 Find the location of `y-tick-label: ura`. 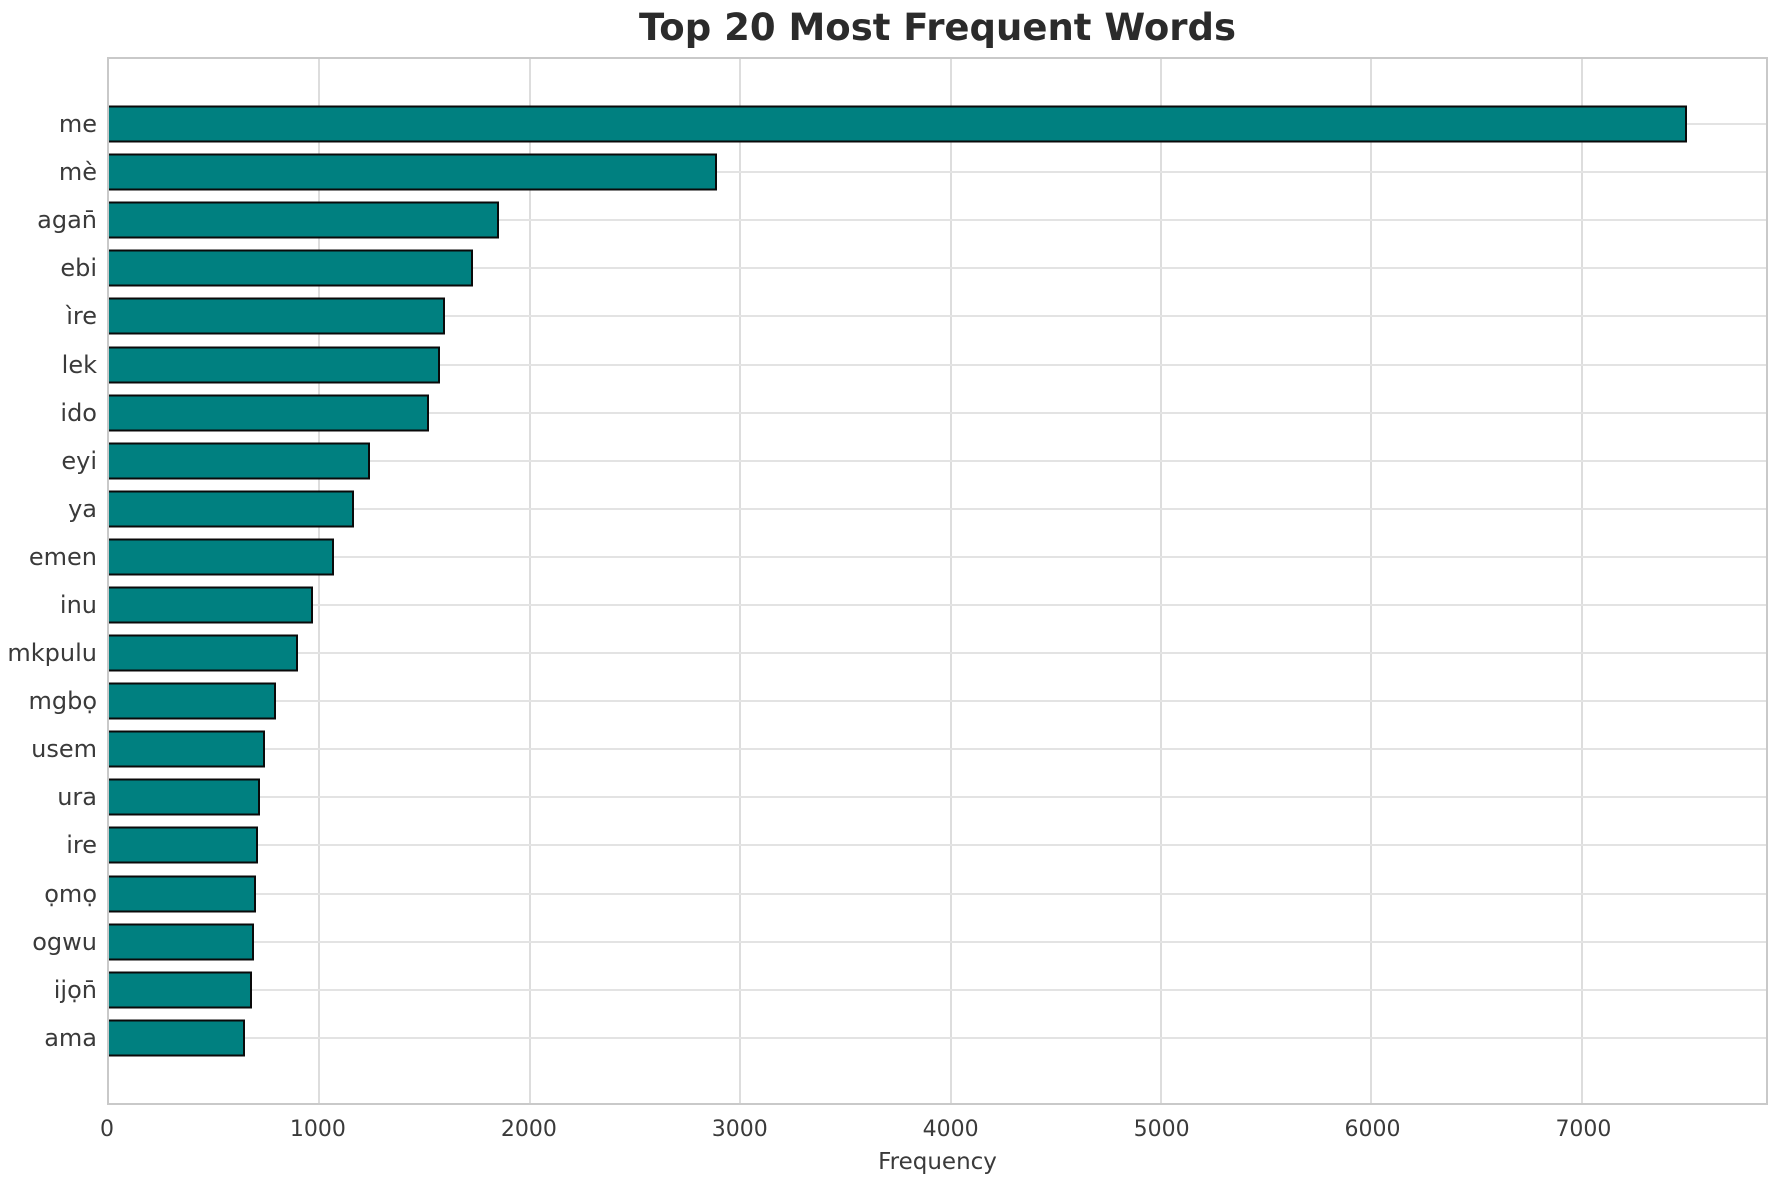

y-tick-label: ura is located at coordinates (77, 797).